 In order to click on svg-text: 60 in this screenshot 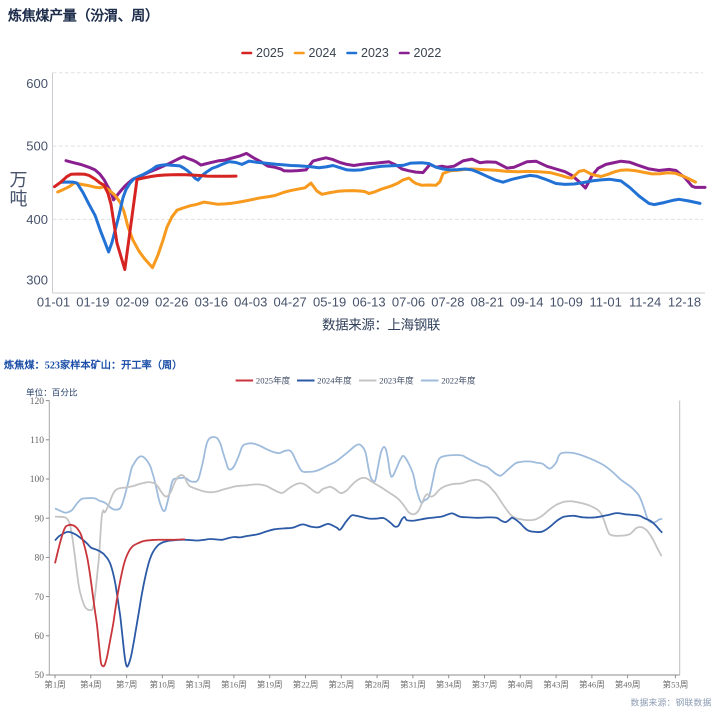, I will do `click(40, 637)`.